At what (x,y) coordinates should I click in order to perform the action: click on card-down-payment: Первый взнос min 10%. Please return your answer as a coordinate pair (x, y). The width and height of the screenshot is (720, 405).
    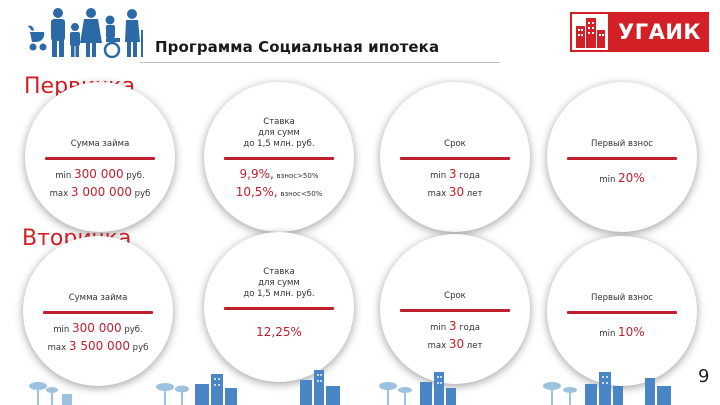
    Looking at the image, I should click on (622, 311).